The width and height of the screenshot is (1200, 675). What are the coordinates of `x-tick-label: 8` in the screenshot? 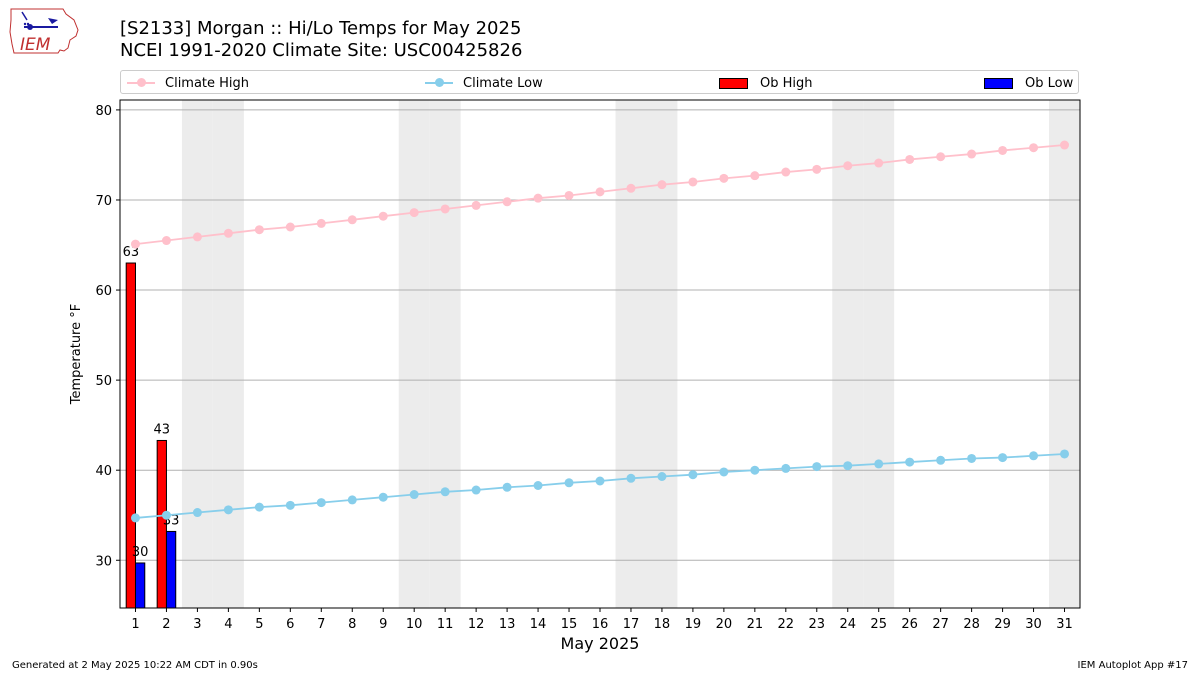 It's located at (352, 624).